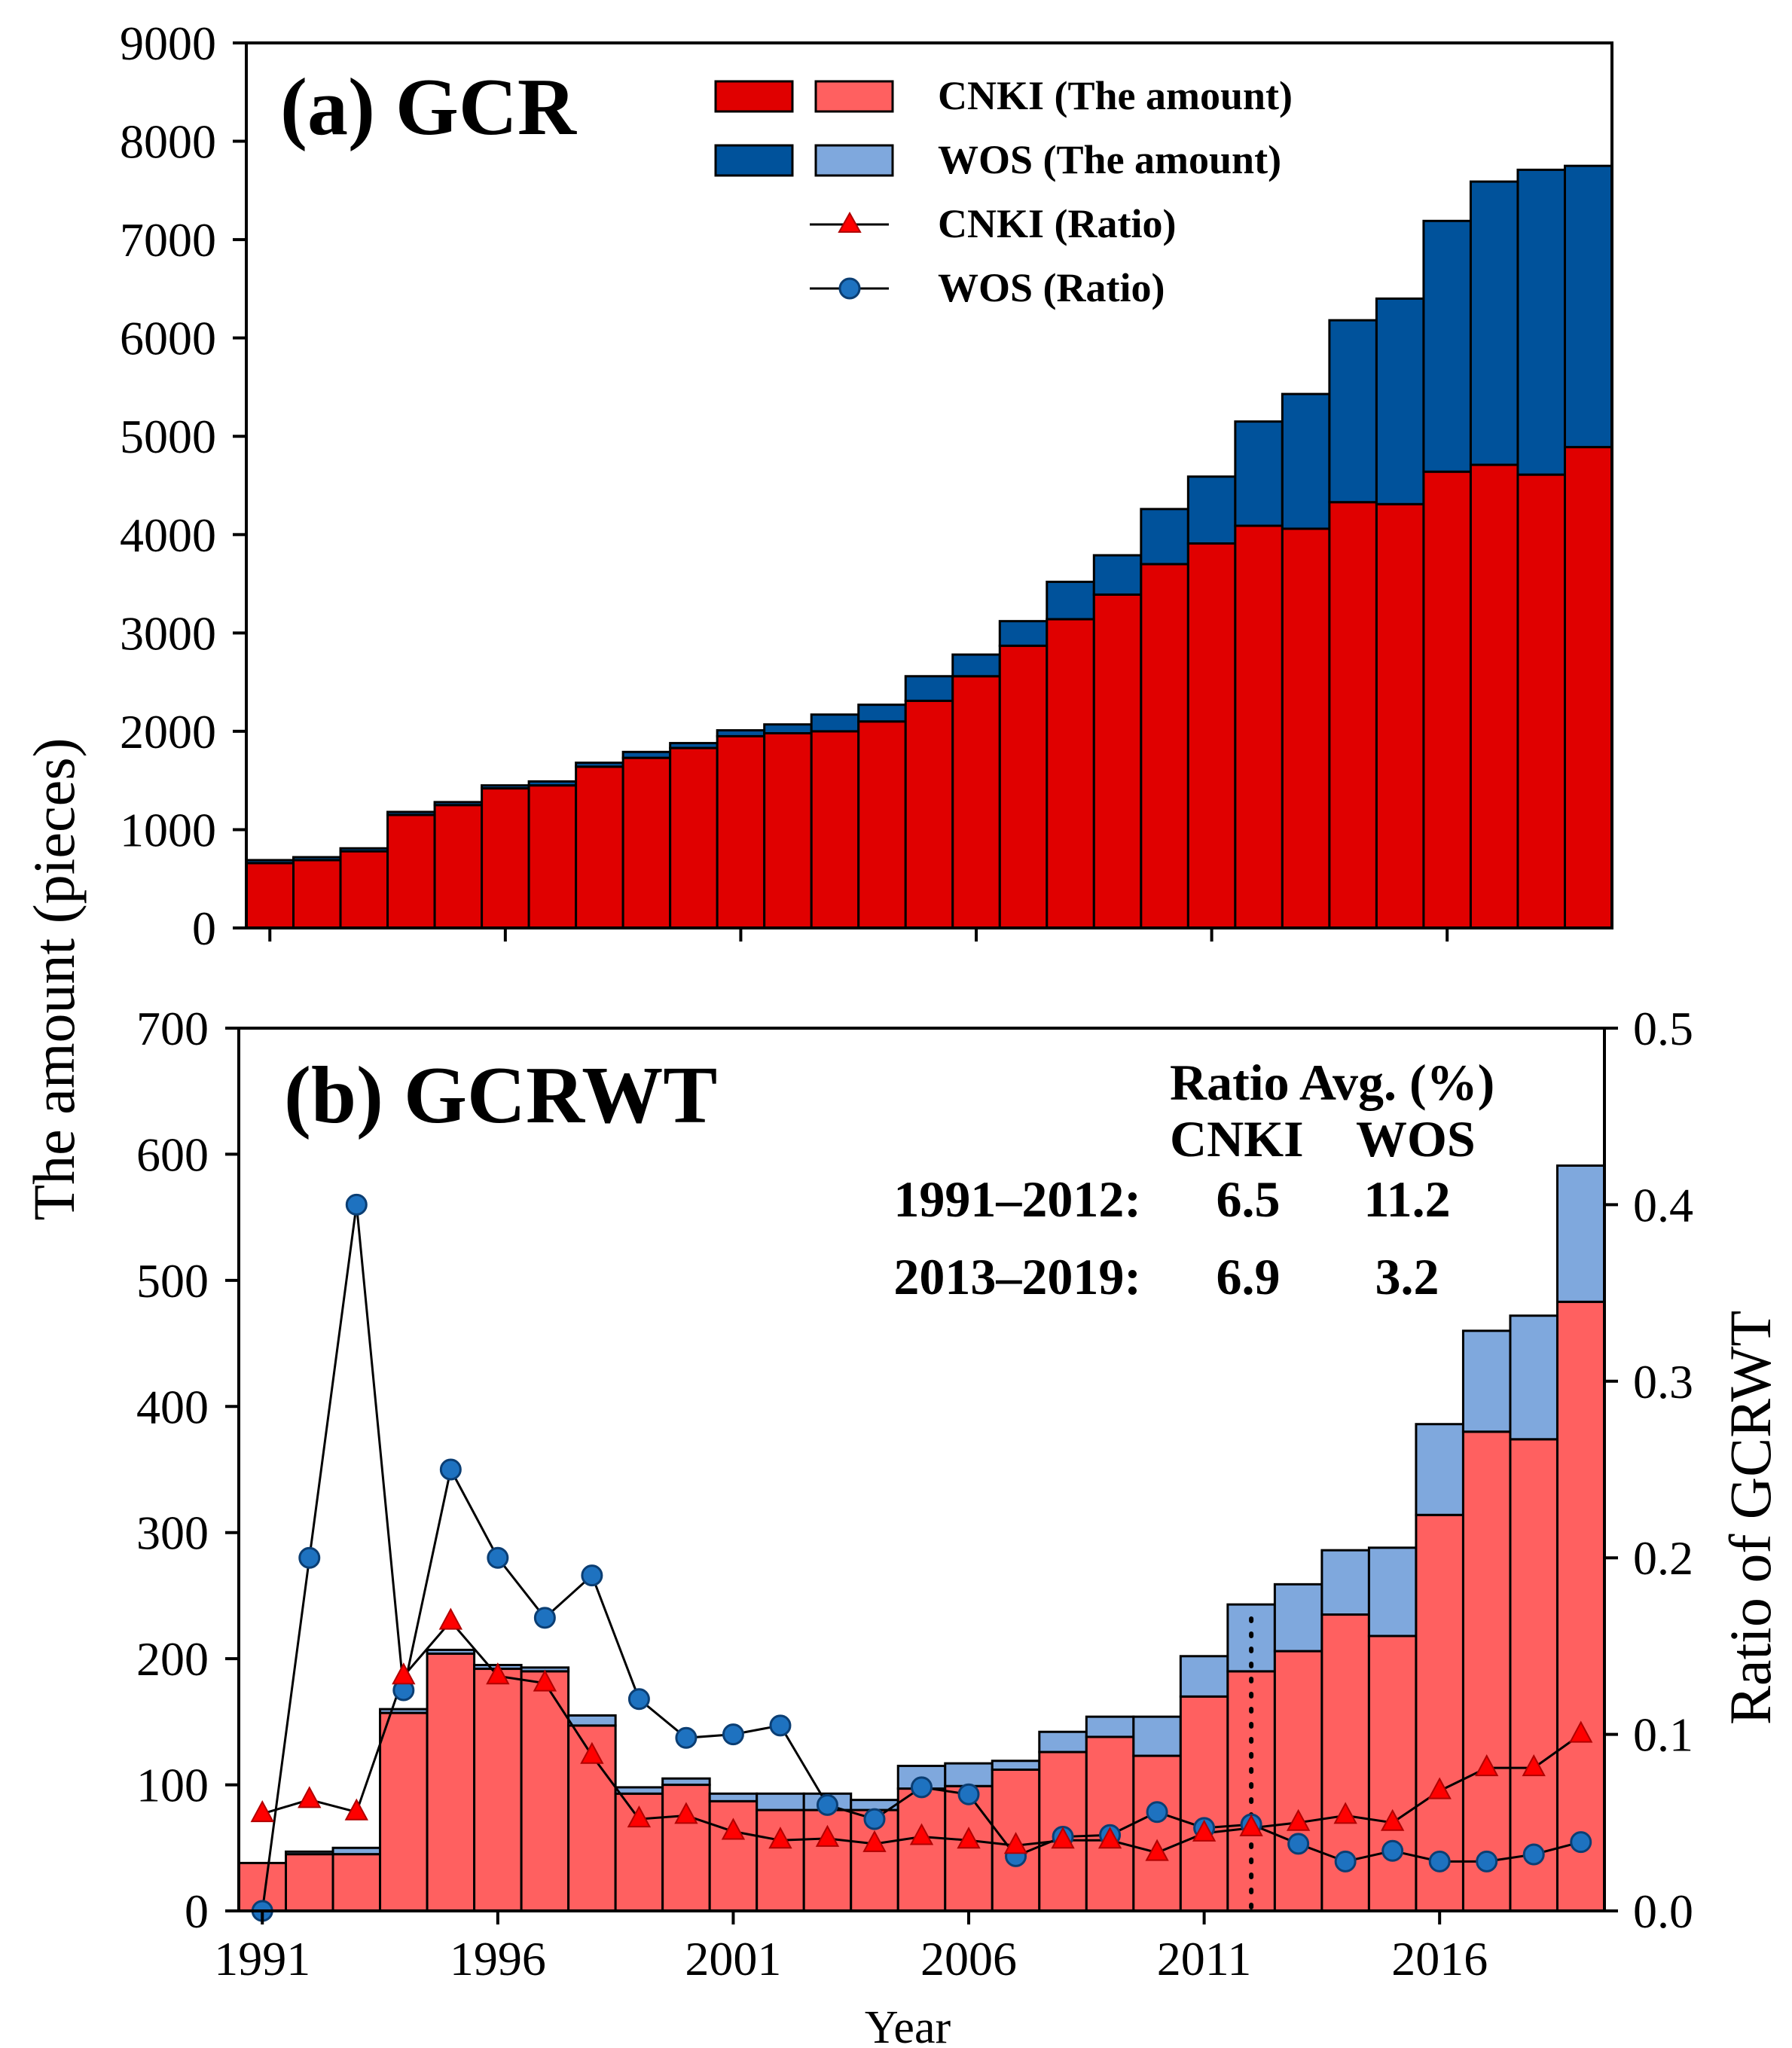 Image resolution: width=1792 pixels, height=2048 pixels. Describe the element at coordinates (168, 436) in the screenshot. I see `y-tick-label: 5000` at that location.